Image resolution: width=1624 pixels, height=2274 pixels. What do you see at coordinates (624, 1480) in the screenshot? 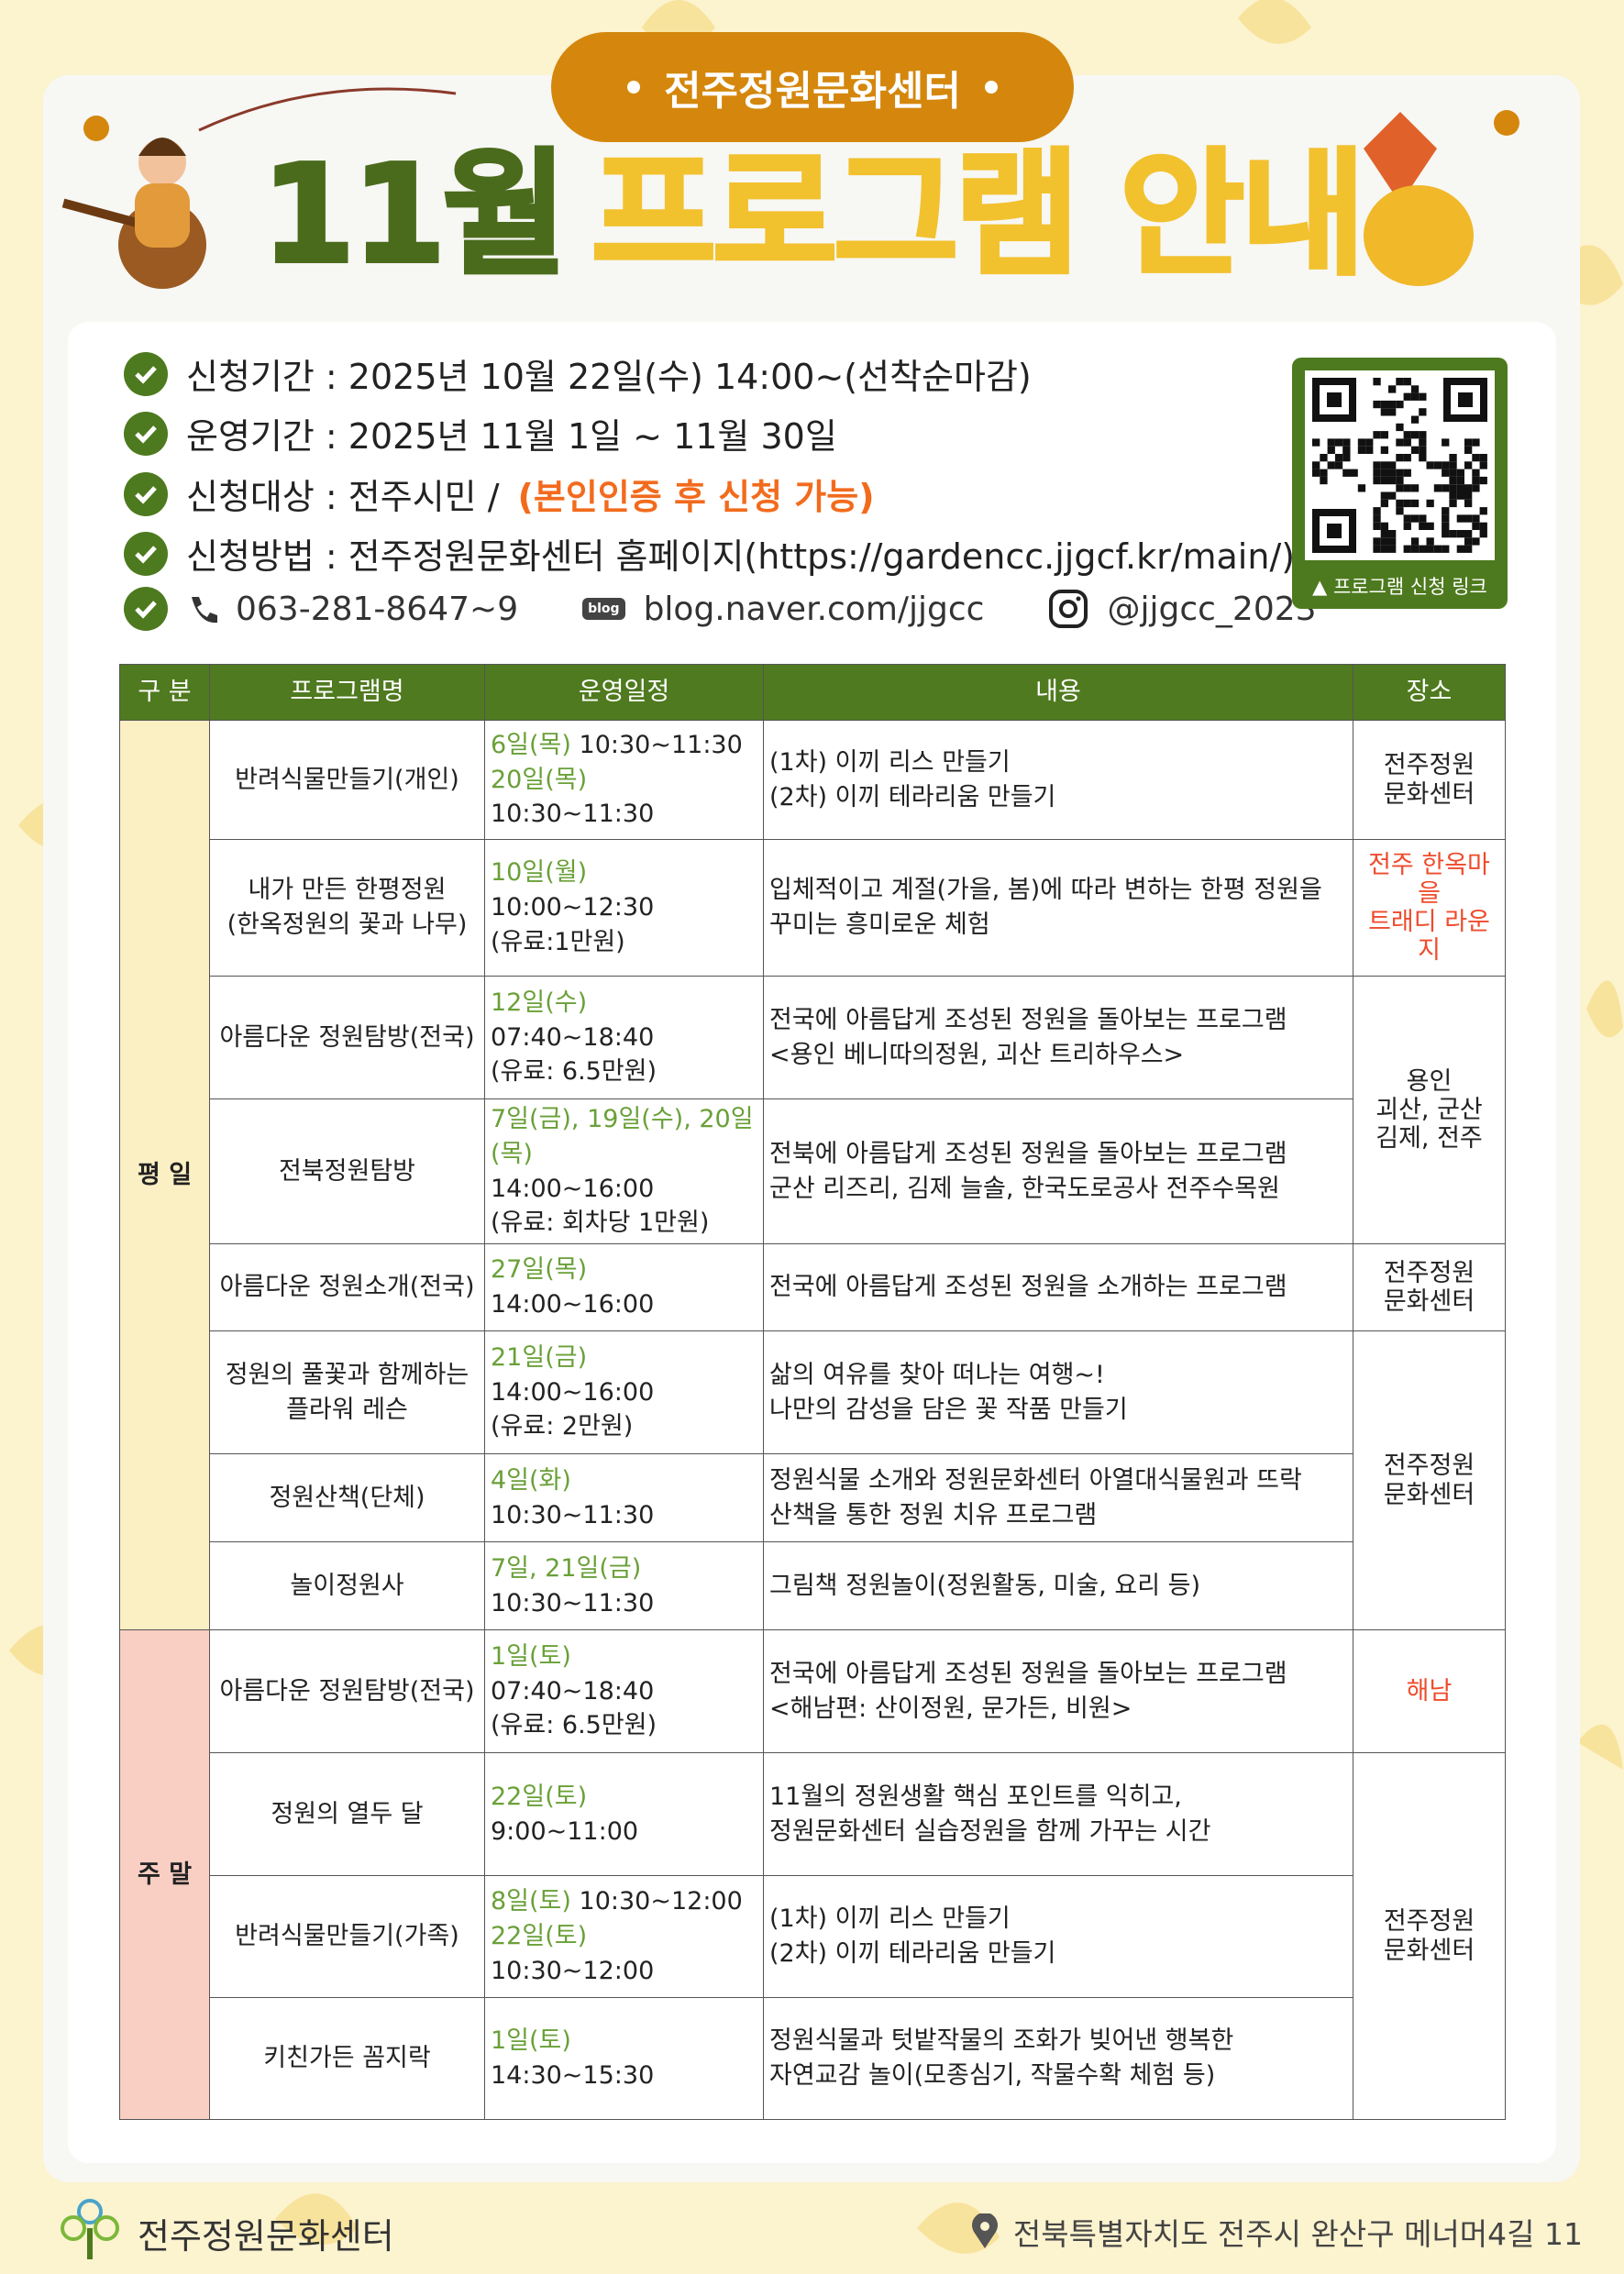
I see `schedule-line: 4일(화)` at bounding box center [624, 1480].